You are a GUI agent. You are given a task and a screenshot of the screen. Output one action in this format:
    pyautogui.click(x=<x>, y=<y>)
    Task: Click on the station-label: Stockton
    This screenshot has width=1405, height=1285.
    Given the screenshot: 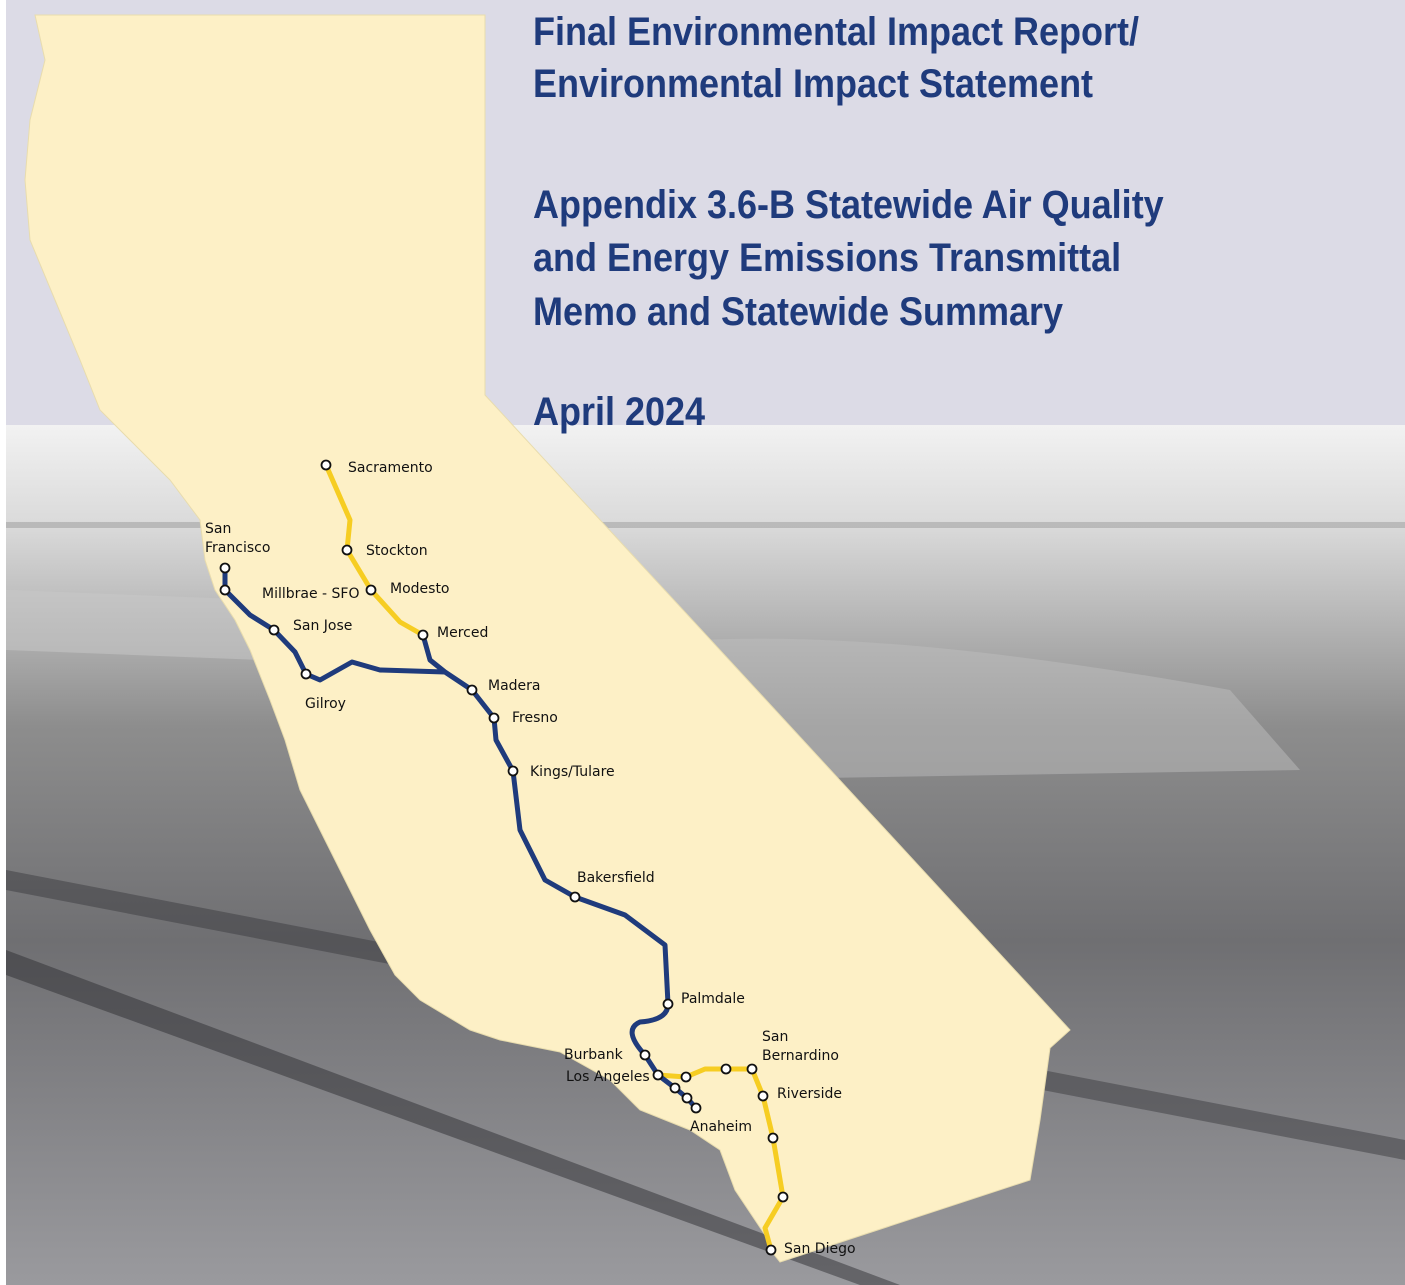 What is the action you would take?
    pyautogui.click(x=397, y=551)
    